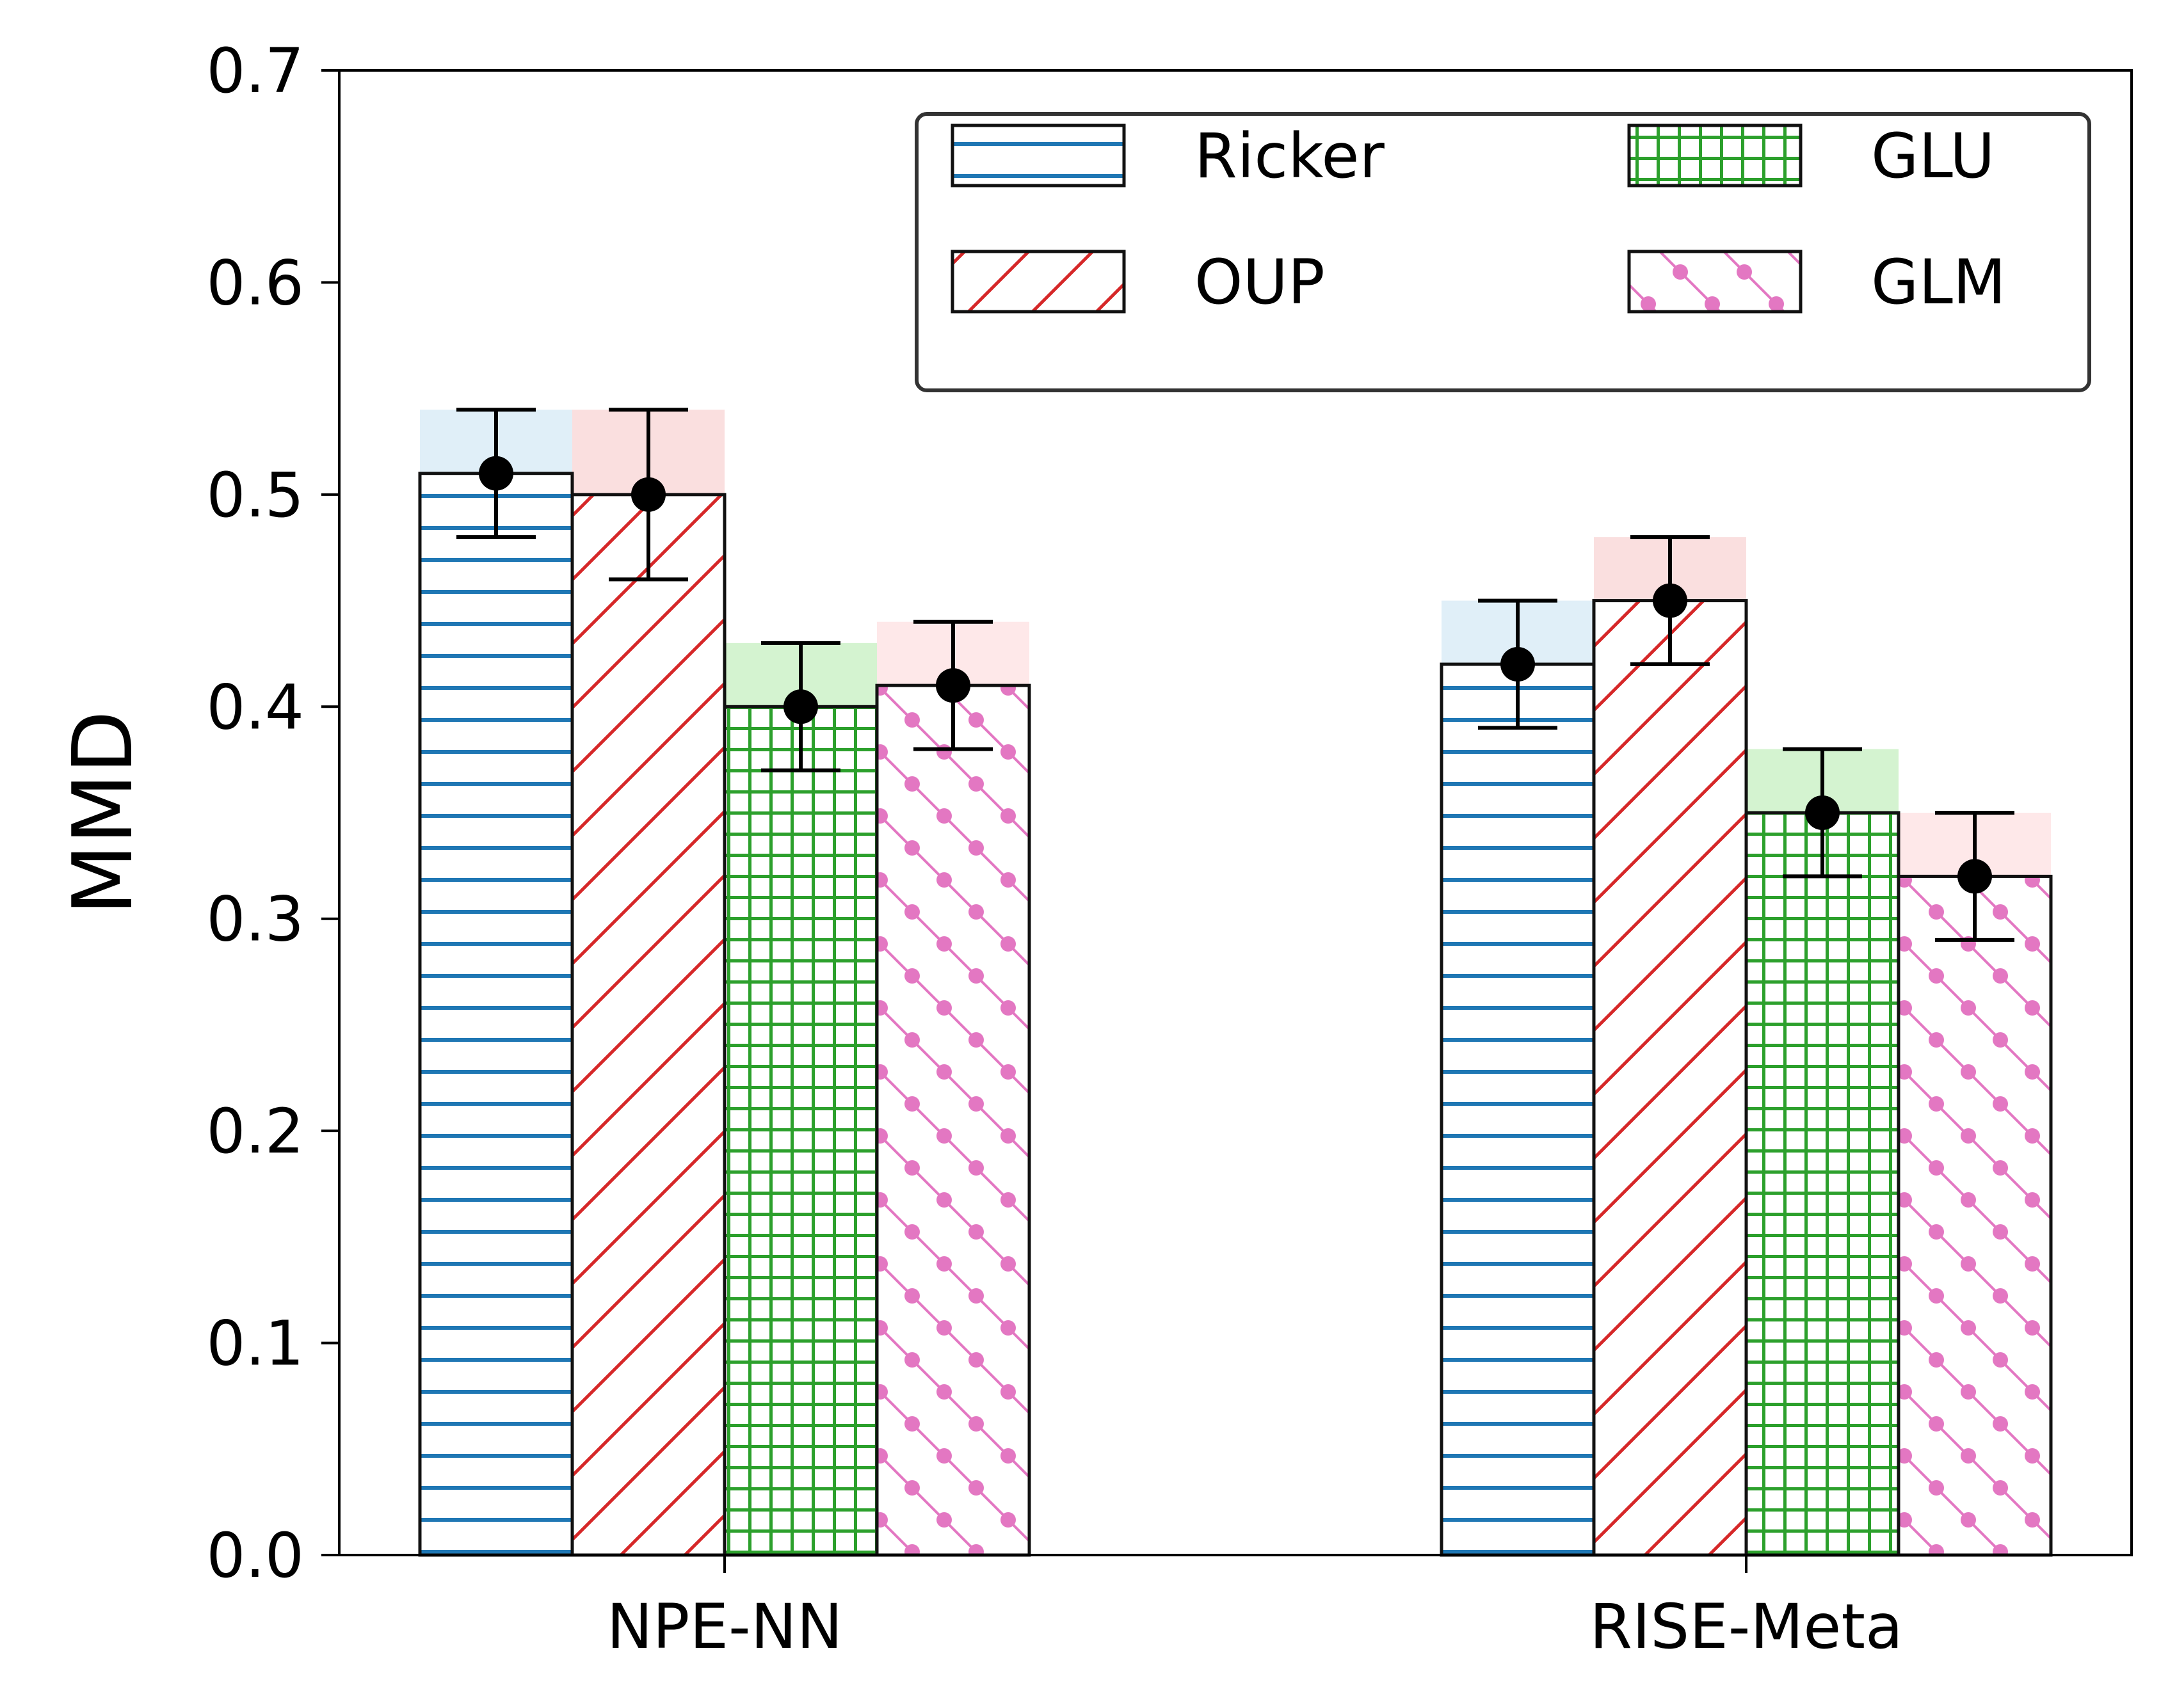  Describe the element at coordinates (1289, 156) in the screenshot. I see `legend-label-ricker: Ricker` at that location.